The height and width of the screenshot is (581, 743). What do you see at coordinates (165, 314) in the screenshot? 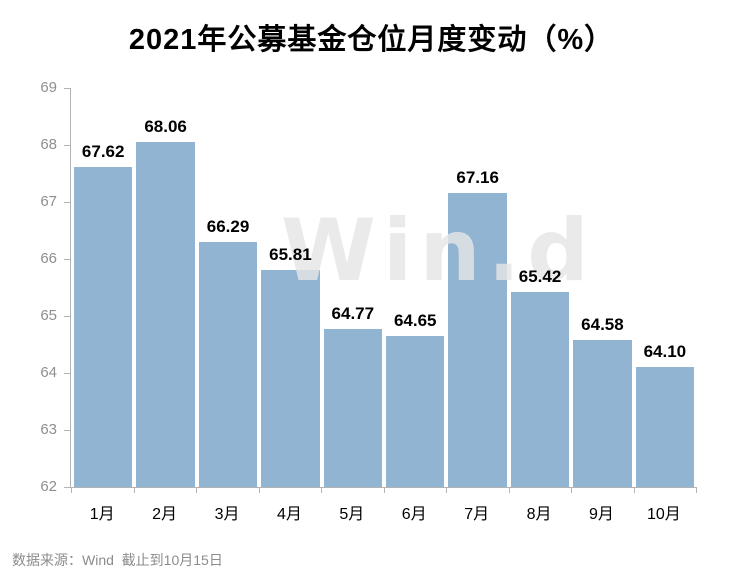
I see `bar-2月` at bounding box center [165, 314].